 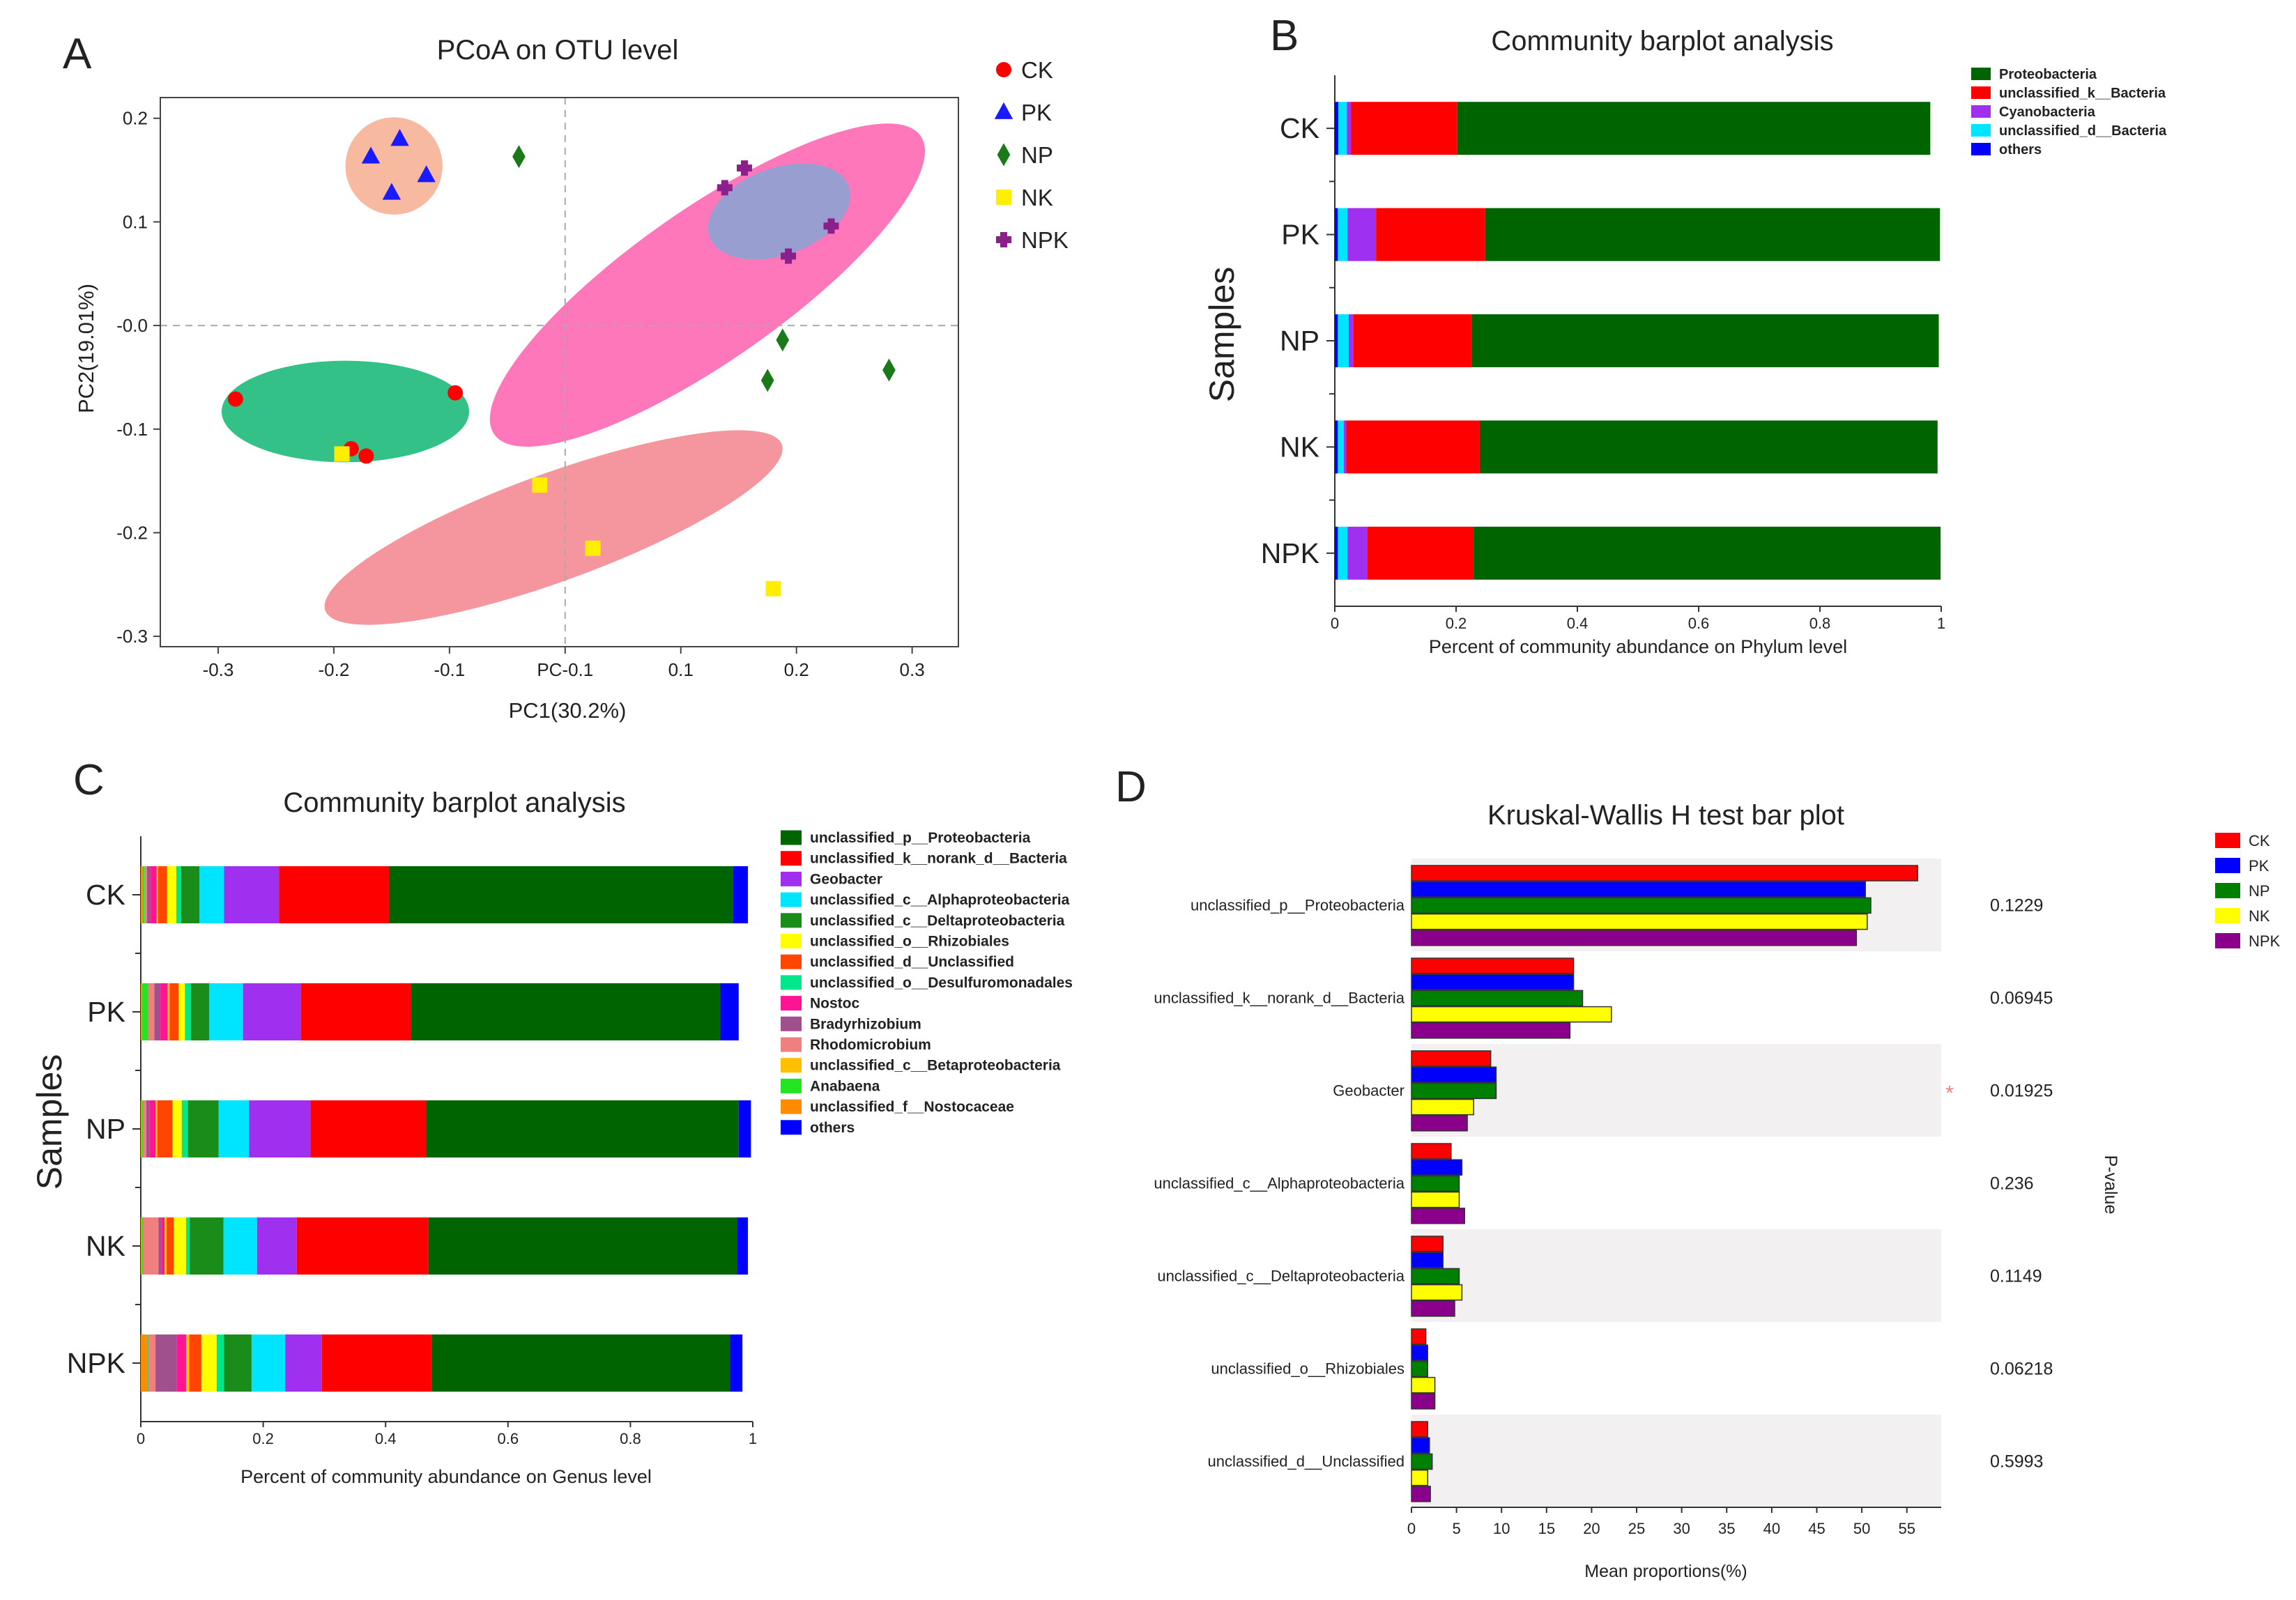 What do you see at coordinates (1004, 240) in the screenshot?
I see `legend-marker-npk` at bounding box center [1004, 240].